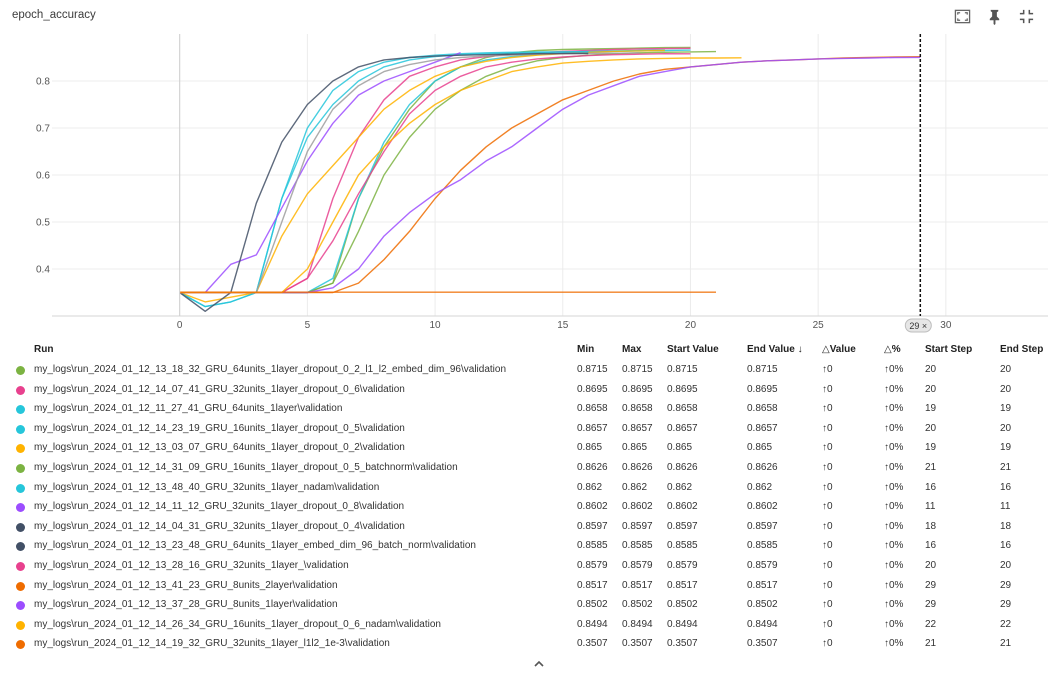 This screenshot has width=1048, height=673. What do you see at coordinates (54, 15) in the screenshot?
I see `card-title: epoch_accuracy` at bounding box center [54, 15].